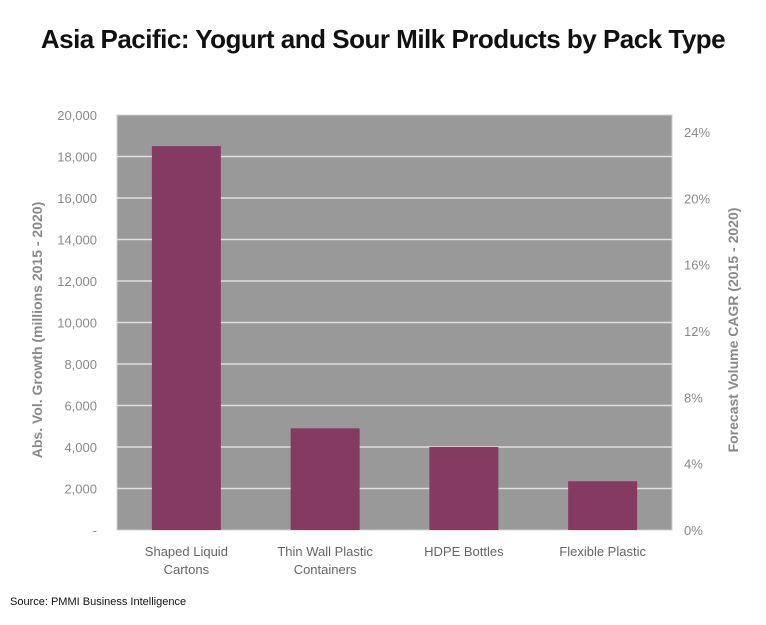 The image size is (766, 625). I want to click on y-tick-label: 8,000, so click(80, 364).